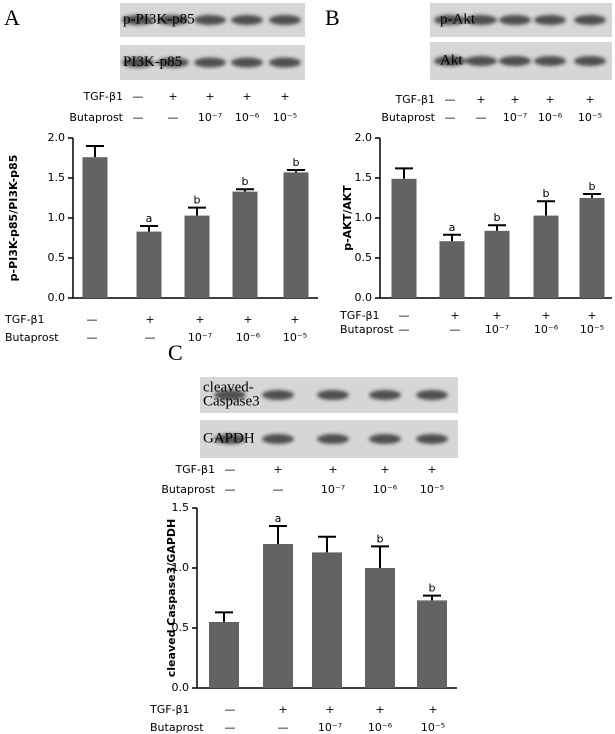  Describe the element at coordinates (332, 17) in the screenshot. I see `panel-label: B` at that location.